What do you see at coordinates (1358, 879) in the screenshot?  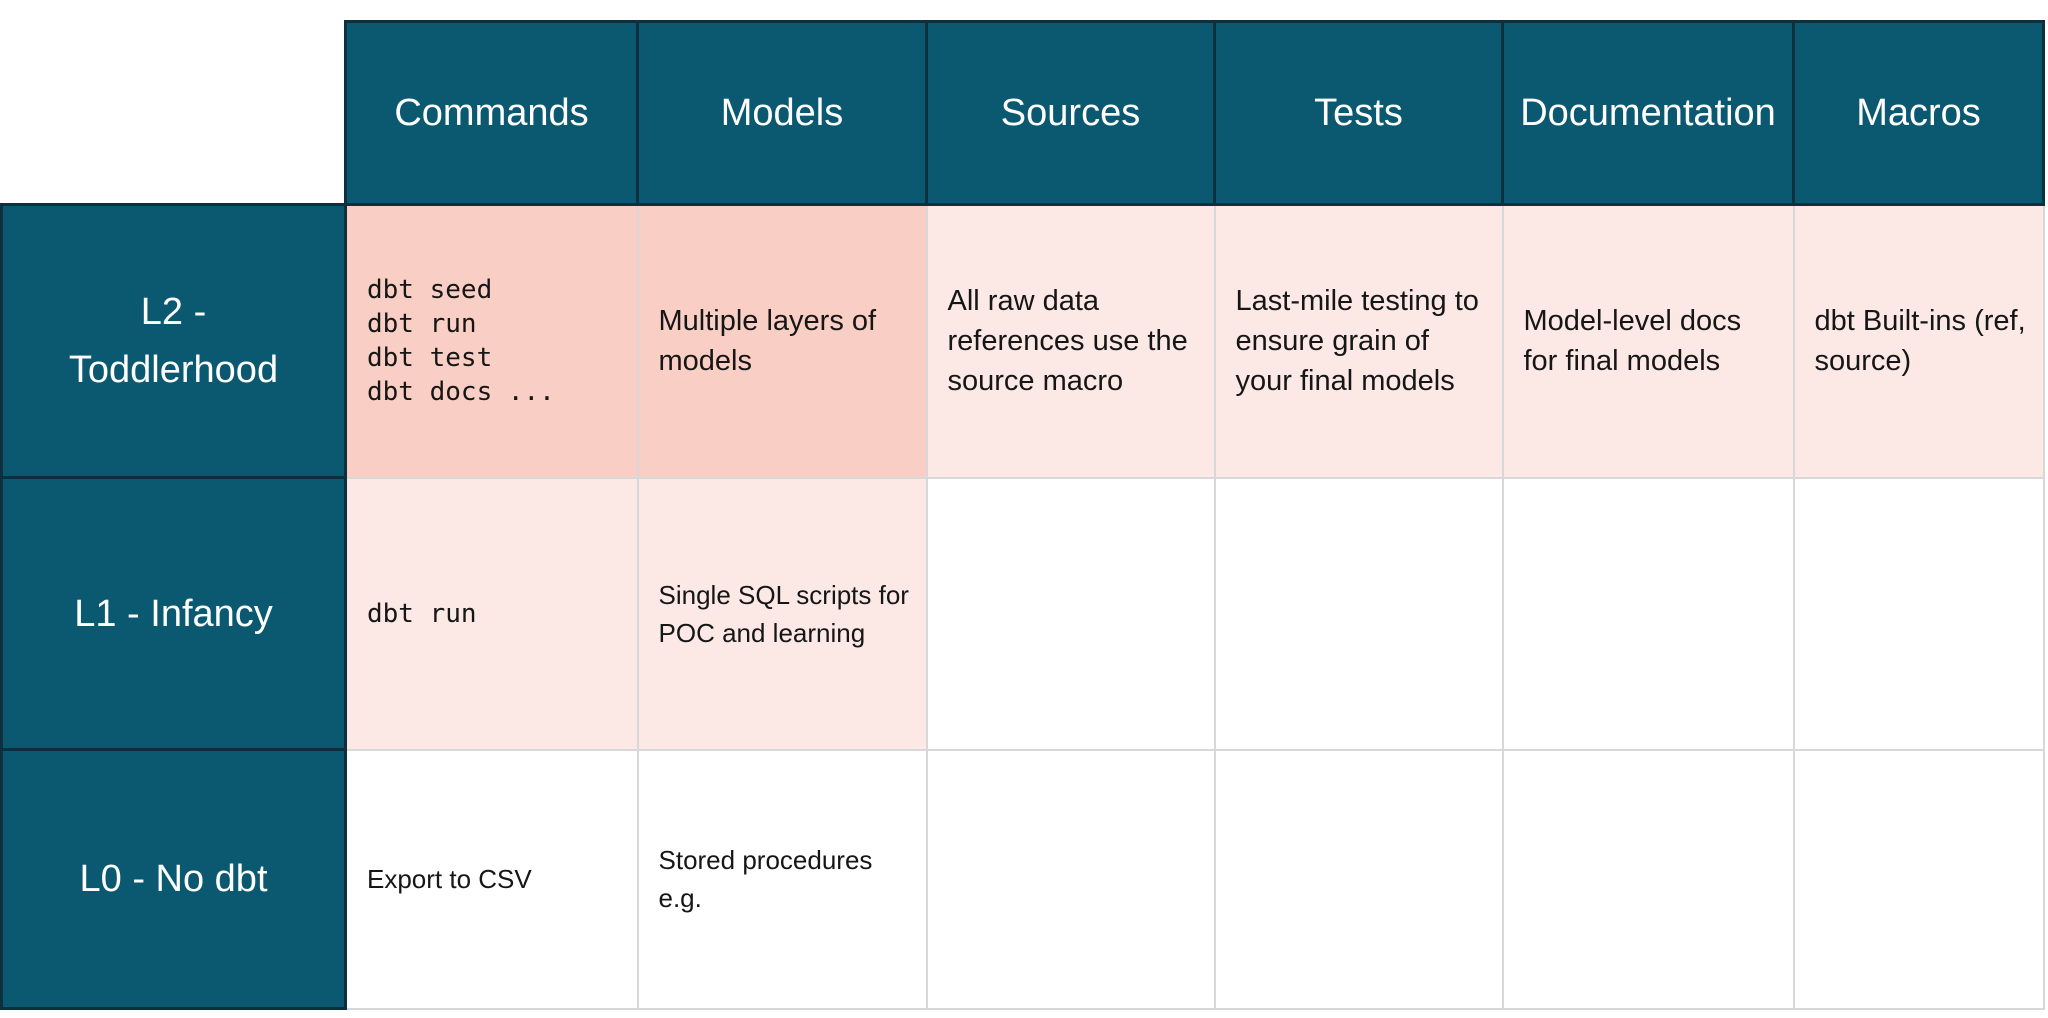 I see `cell-l0-tests` at bounding box center [1358, 879].